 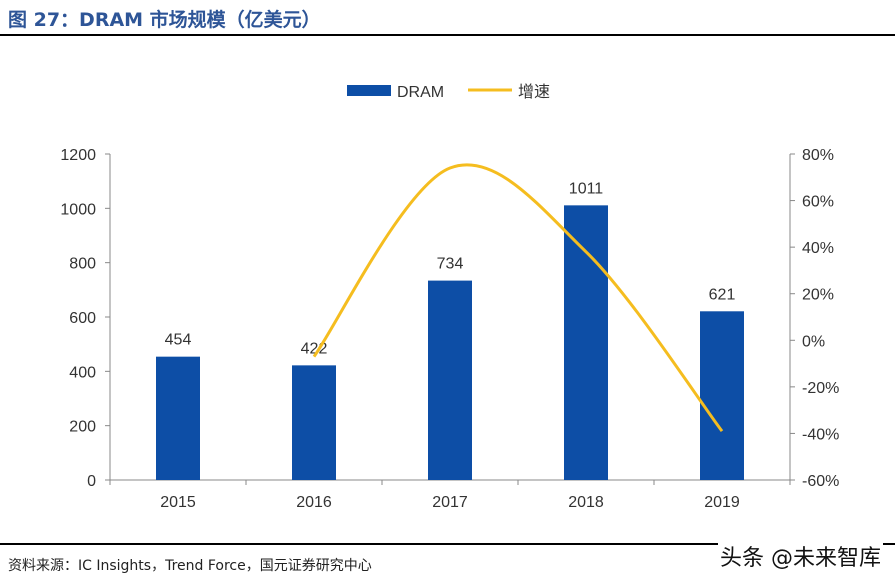 I want to click on top-rule, so click(x=447, y=35).